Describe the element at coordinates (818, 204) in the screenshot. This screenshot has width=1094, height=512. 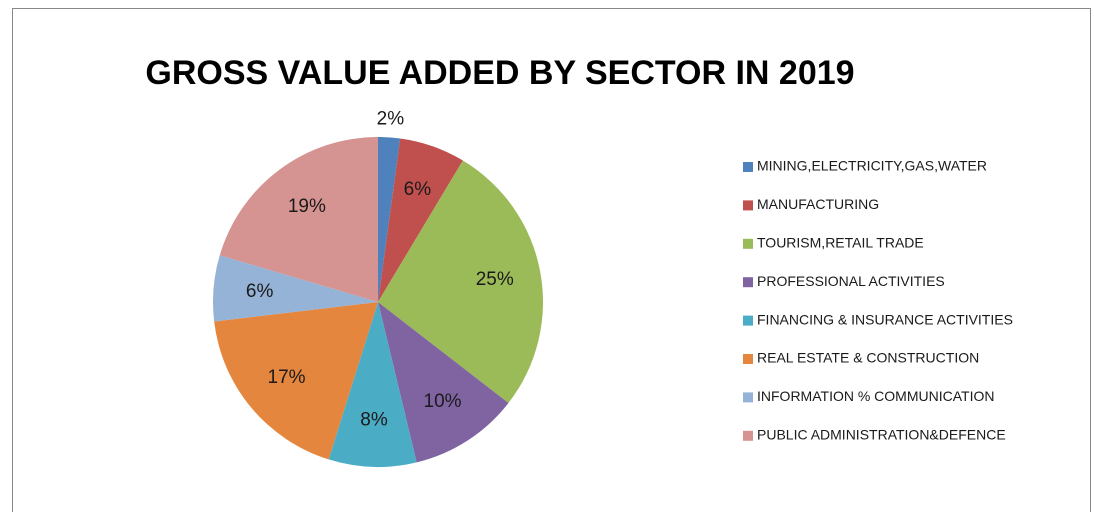
I see `legend-label: MANUFACTURING` at that location.